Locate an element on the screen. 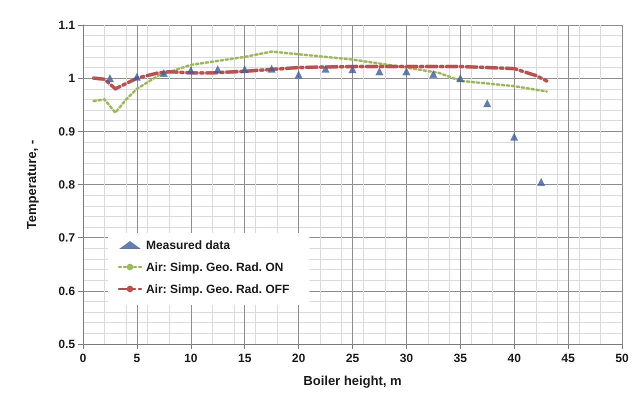 This screenshot has height=409, width=643. y-tick-label: 1 is located at coordinates (72, 78).